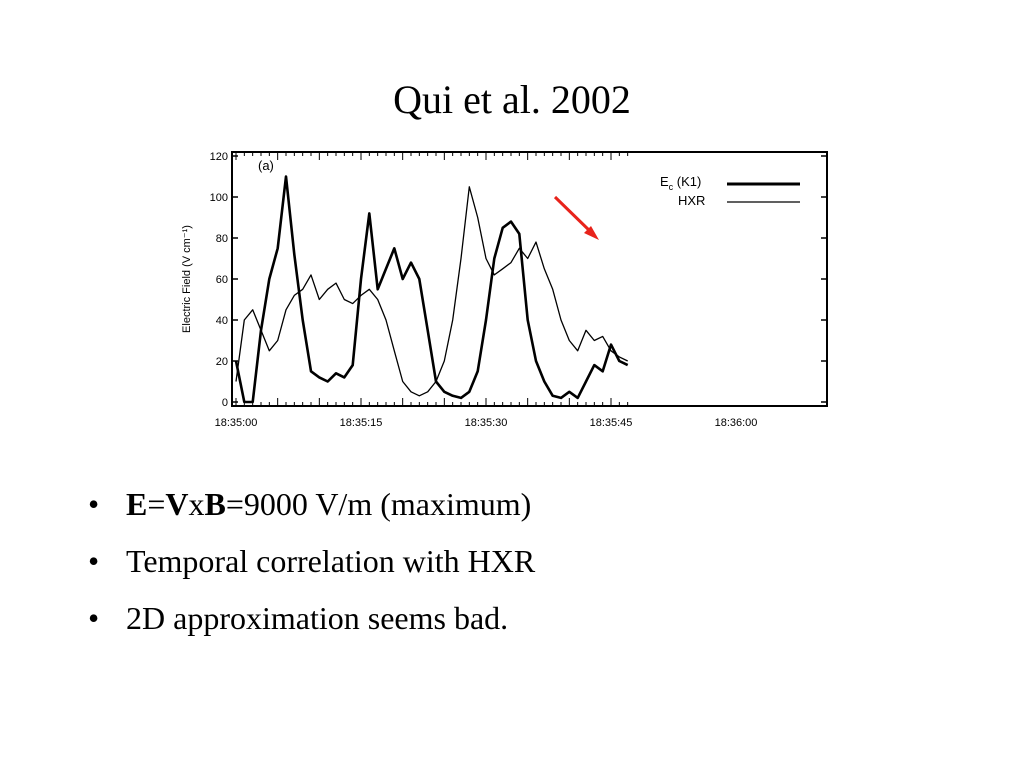 The width and height of the screenshot is (1024, 768). Describe the element at coordinates (691, 200) in the screenshot. I see `legend-label-hxr: HXR` at that location.